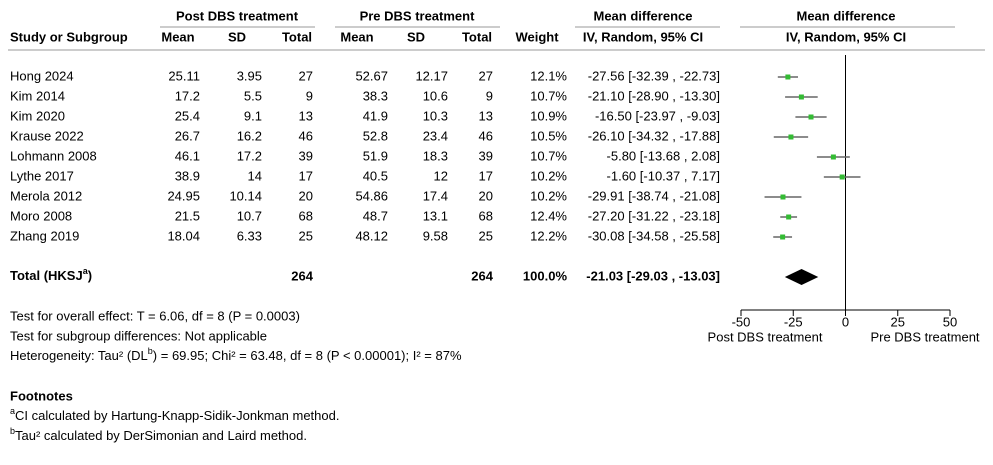 The height and width of the screenshot is (465, 993). What do you see at coordinates (53, 155) in the screenshot?
I see `study-name: Lohmann 2008` at bounding box center [53, 155].